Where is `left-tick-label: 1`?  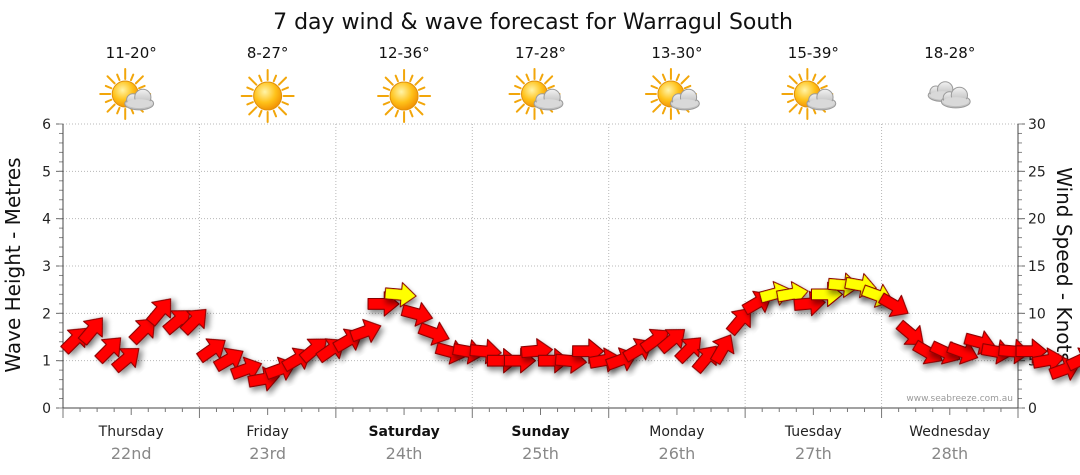
left-tick-label: 1 is located at coordinates (46, 362).